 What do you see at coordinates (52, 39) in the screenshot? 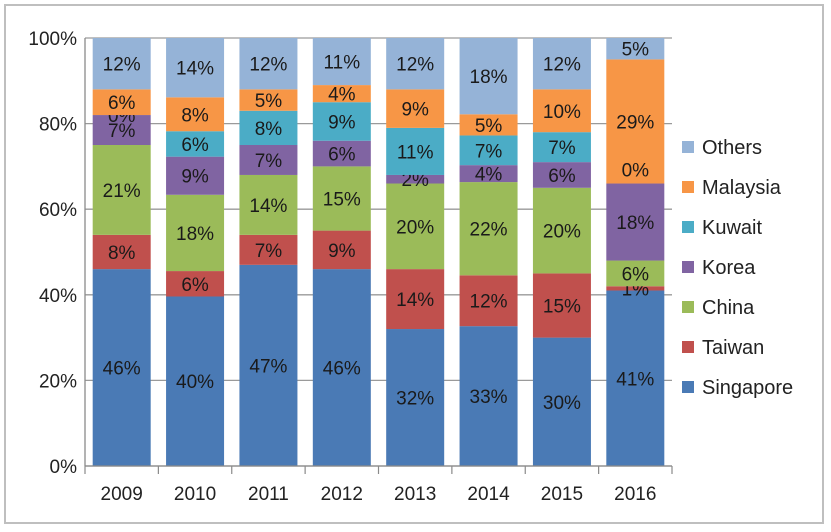
I see `y-tick-label: 100%` at bounding box center [52, 39].